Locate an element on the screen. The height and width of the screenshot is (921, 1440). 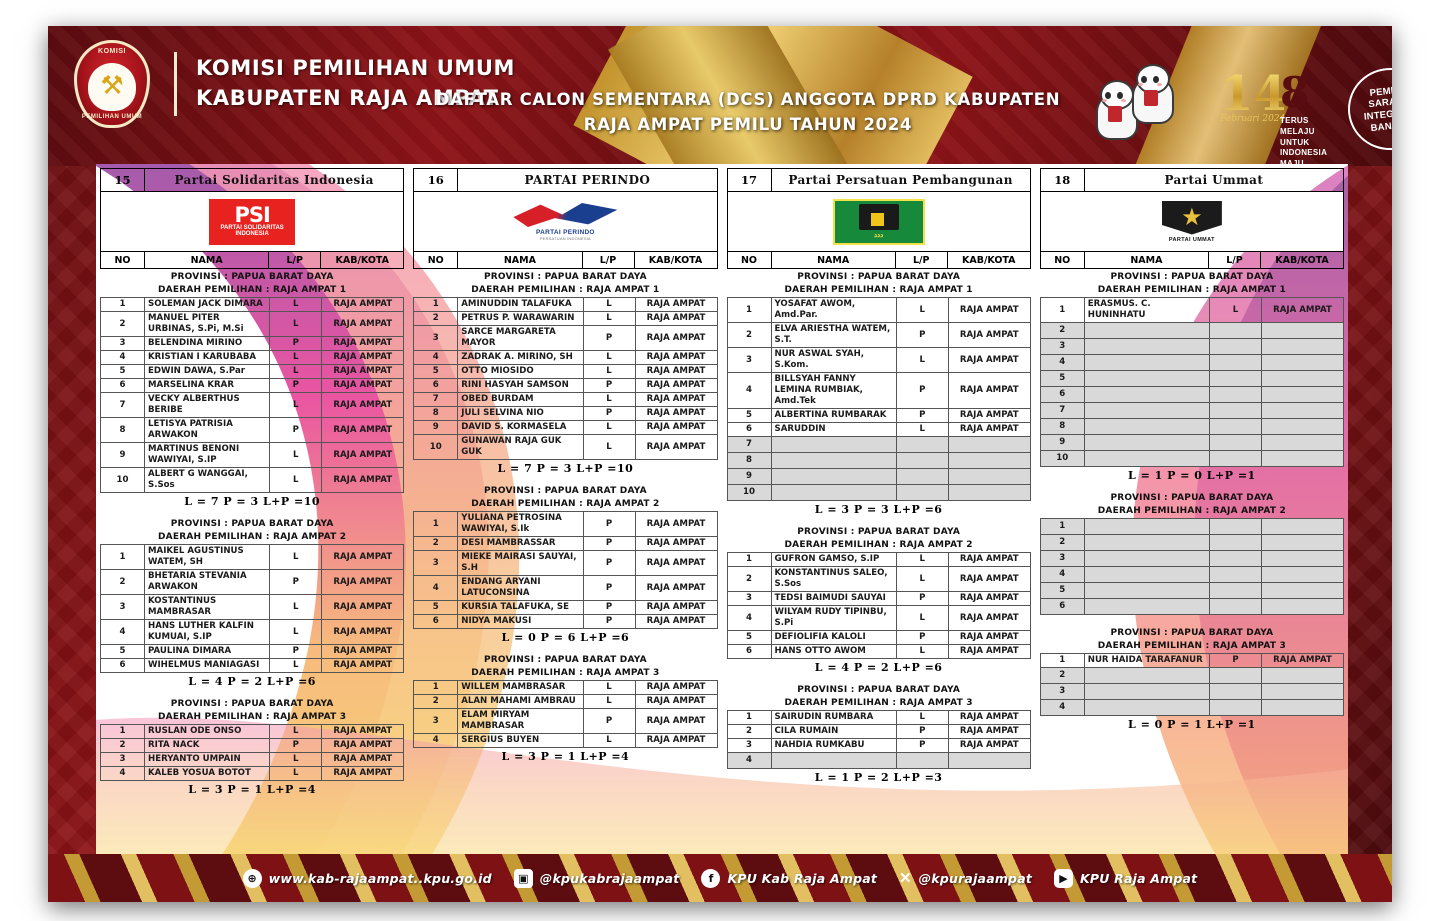
cell-no: 10 is located at coordinates (1062, 459).